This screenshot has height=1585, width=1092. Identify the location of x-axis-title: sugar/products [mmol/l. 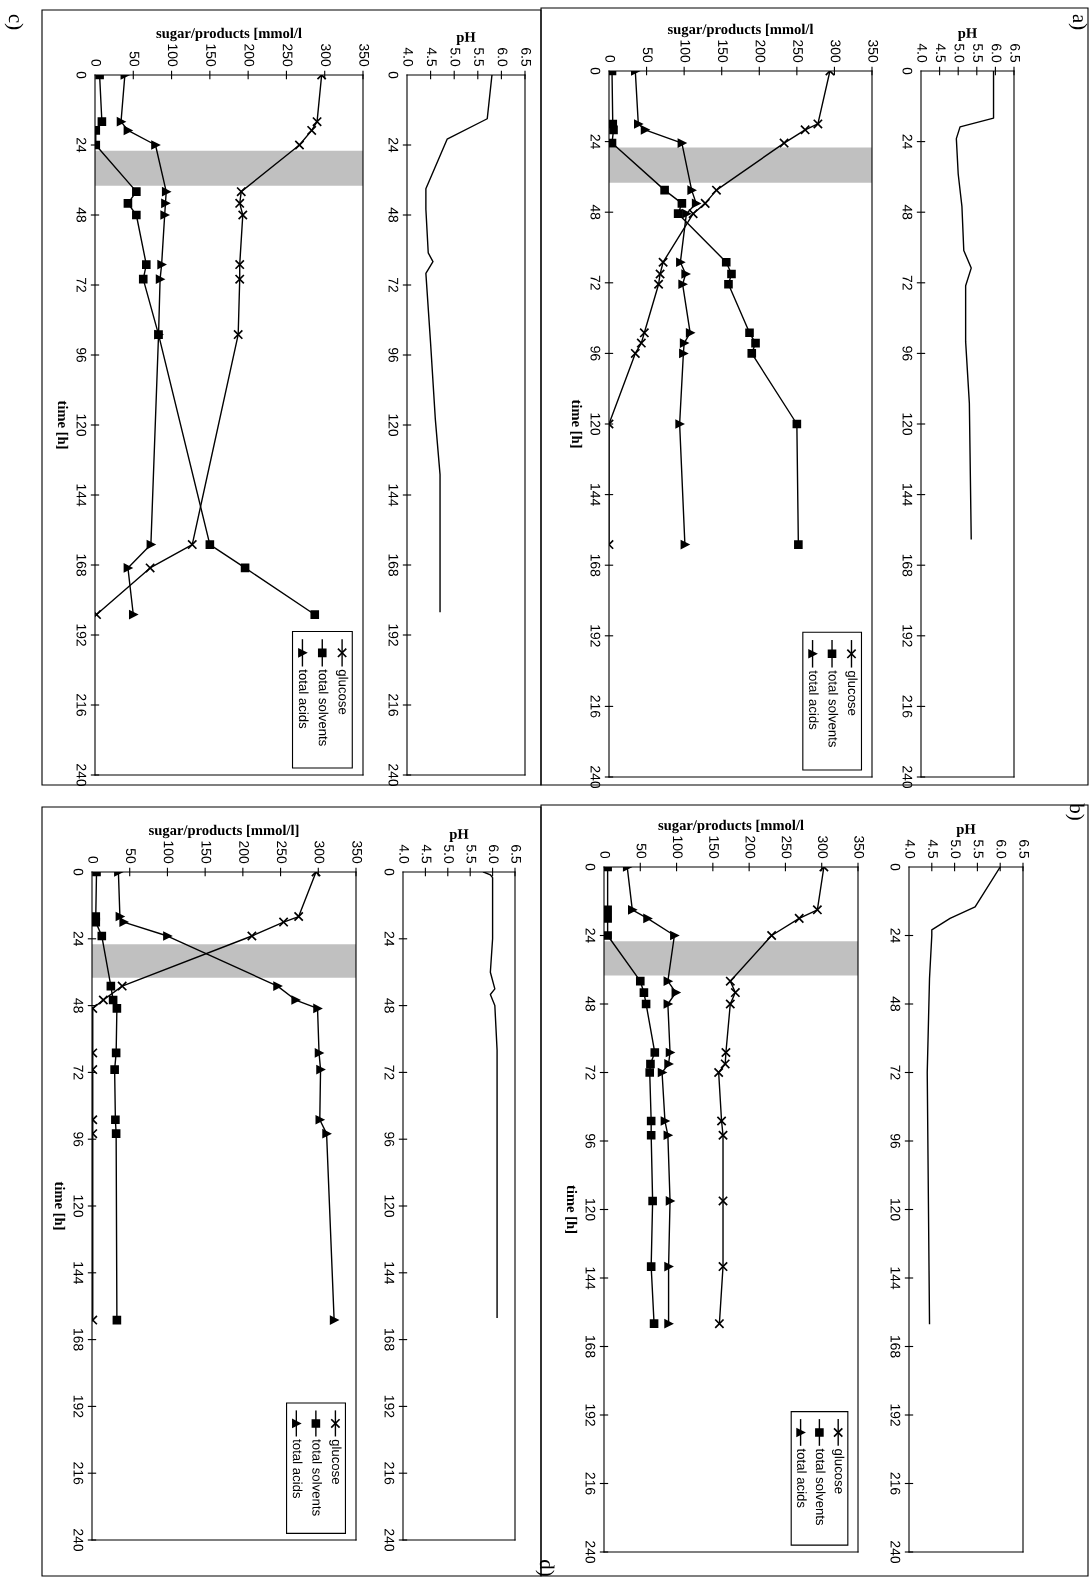
(229, 34).